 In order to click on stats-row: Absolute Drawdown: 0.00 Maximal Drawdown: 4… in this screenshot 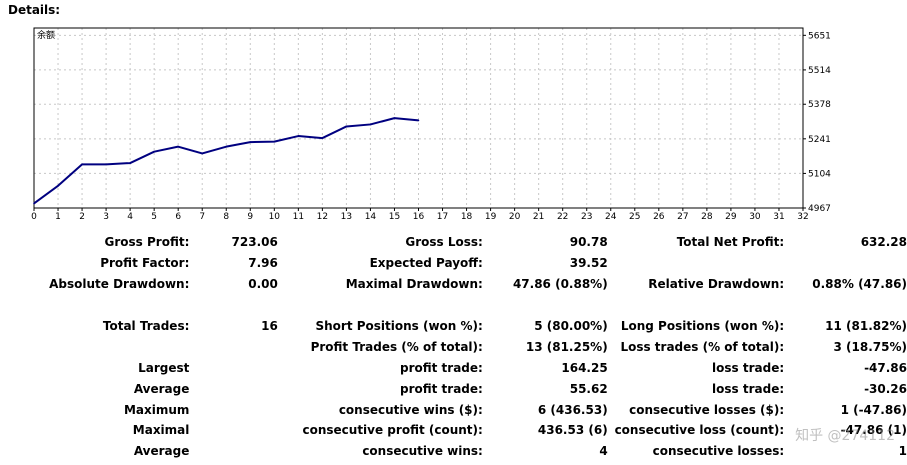, I will do `click(453, 284)`.